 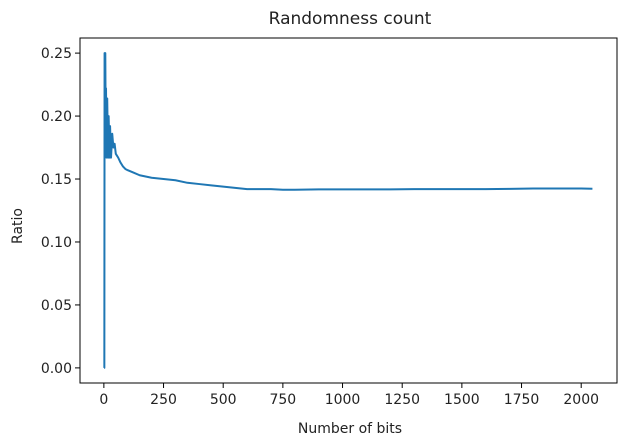 I want to click on x-axis-label: Number of bits, so click(x=350, y=429).